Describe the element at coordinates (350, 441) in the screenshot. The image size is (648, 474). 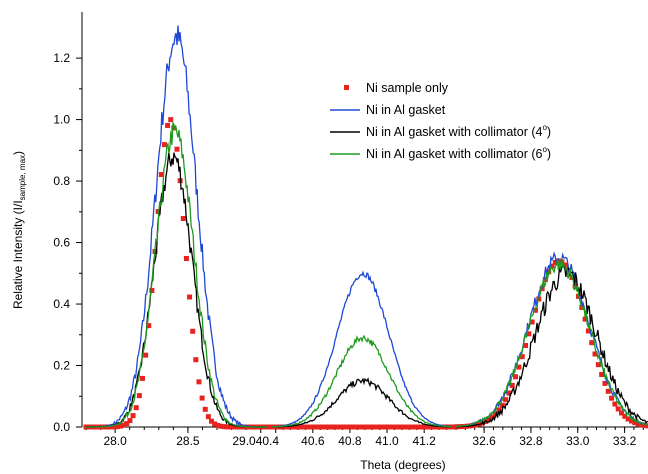
I see `x-tick-label: 40.8` at that location.